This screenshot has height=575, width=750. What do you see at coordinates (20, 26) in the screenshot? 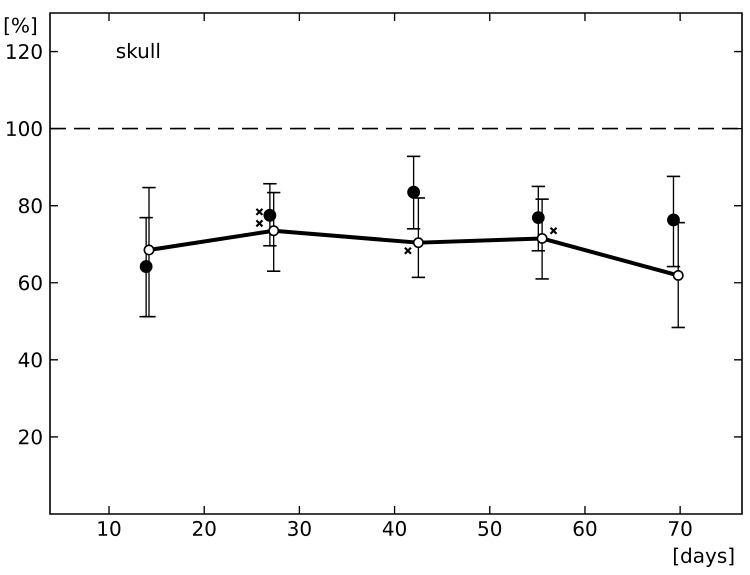
I see `y-axis-title: [%]` at bounding box center [20, 26].